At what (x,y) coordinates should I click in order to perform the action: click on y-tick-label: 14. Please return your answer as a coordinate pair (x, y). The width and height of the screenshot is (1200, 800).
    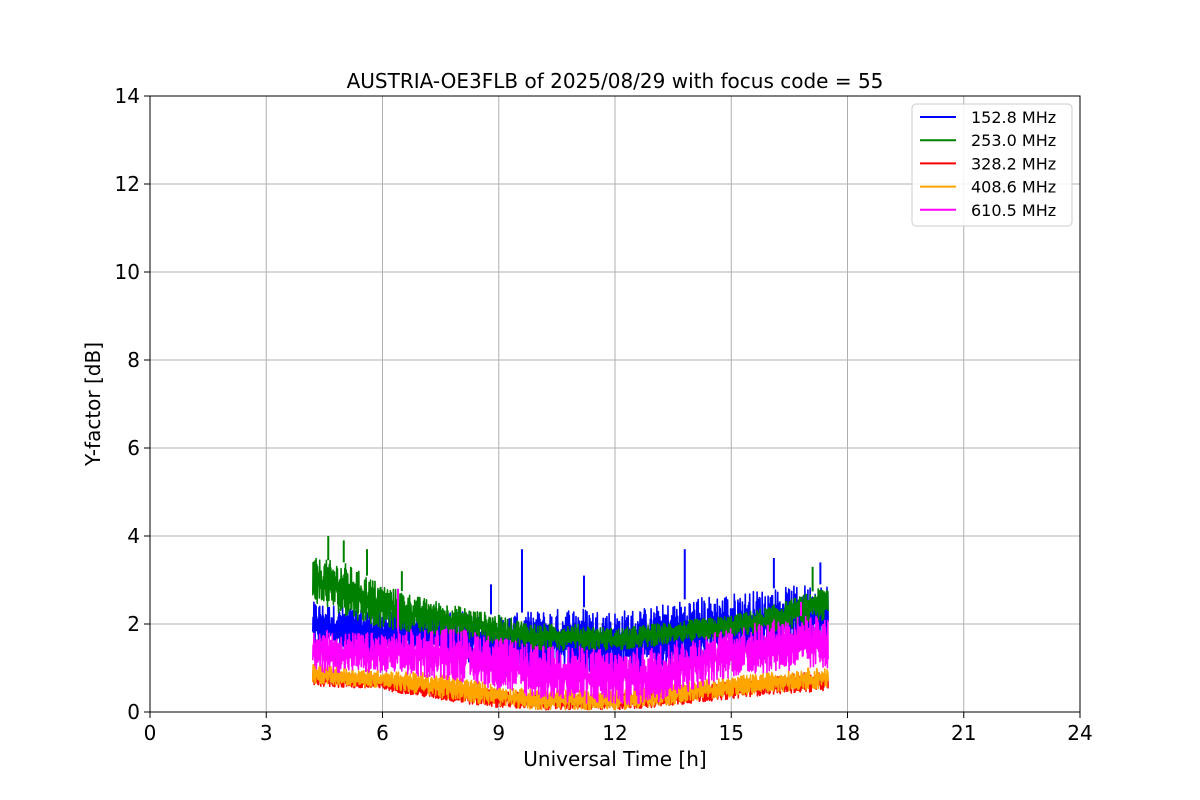
    Looking at the image, I should click on (127, 96).